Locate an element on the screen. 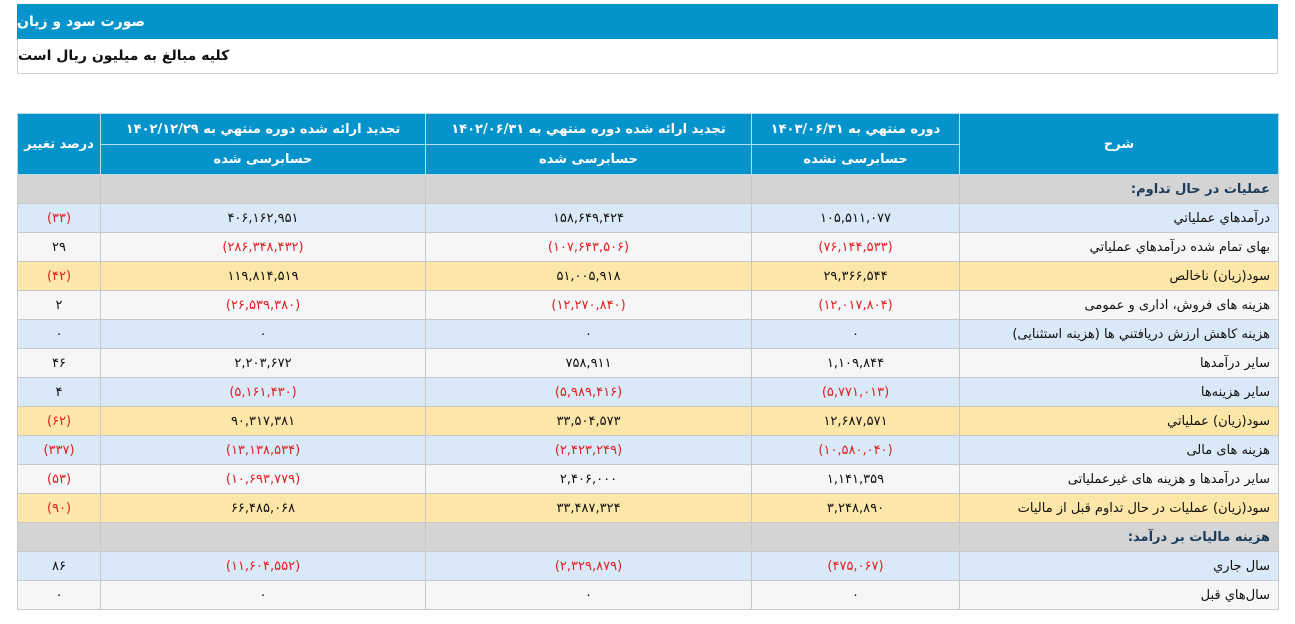 Image resolution: width=1295 pixels, height=624 pixels. change-cell: (۳۳۷) is located at coordinates (59, 450).